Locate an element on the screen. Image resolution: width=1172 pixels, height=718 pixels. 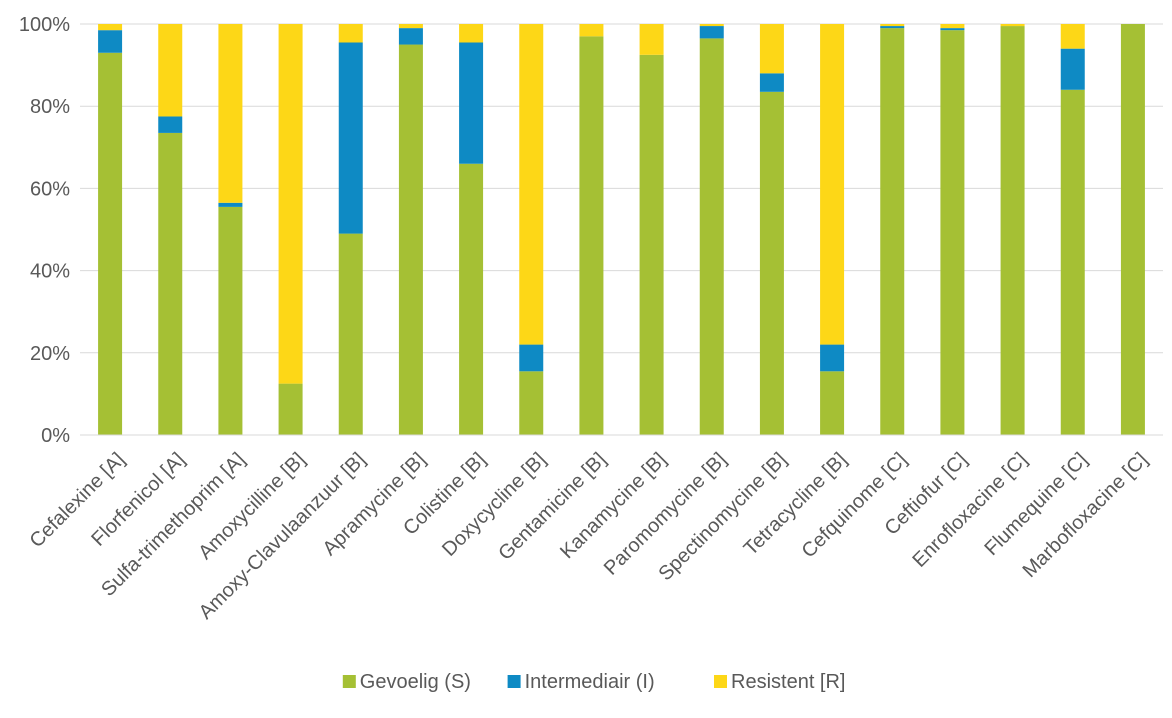
x-tick-label: Amoxycilline [B] is located at coordinates (251, 506).